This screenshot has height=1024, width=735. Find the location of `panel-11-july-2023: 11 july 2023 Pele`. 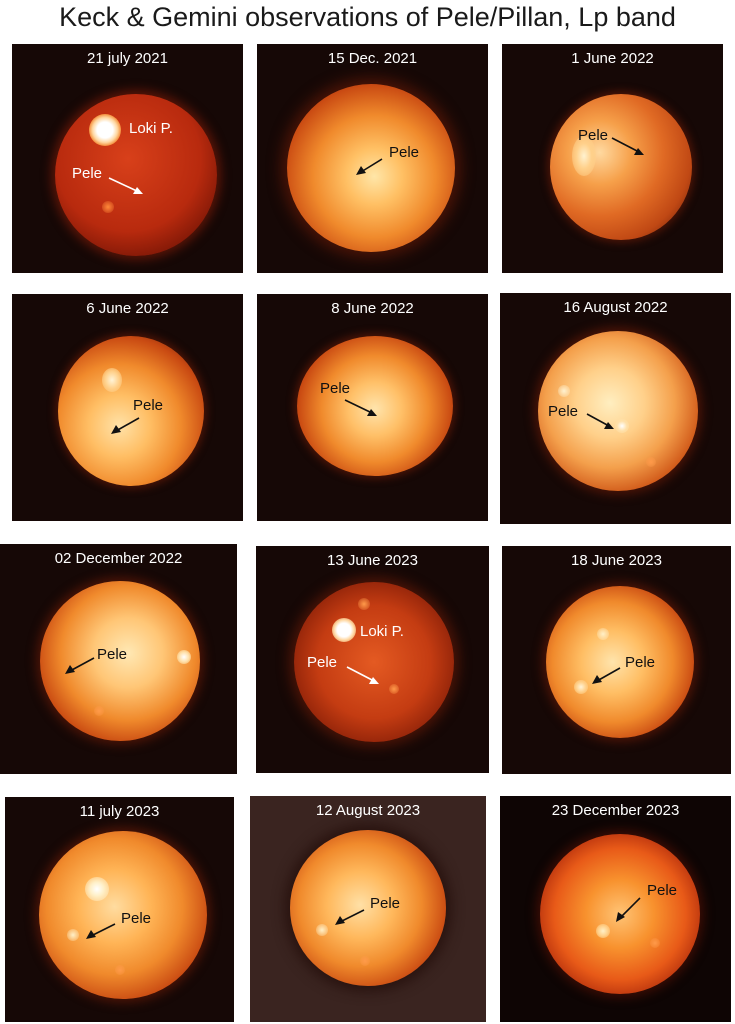

panel-11-july-2023: 11 july 2023 Pele is located at coordinates (119, 909).